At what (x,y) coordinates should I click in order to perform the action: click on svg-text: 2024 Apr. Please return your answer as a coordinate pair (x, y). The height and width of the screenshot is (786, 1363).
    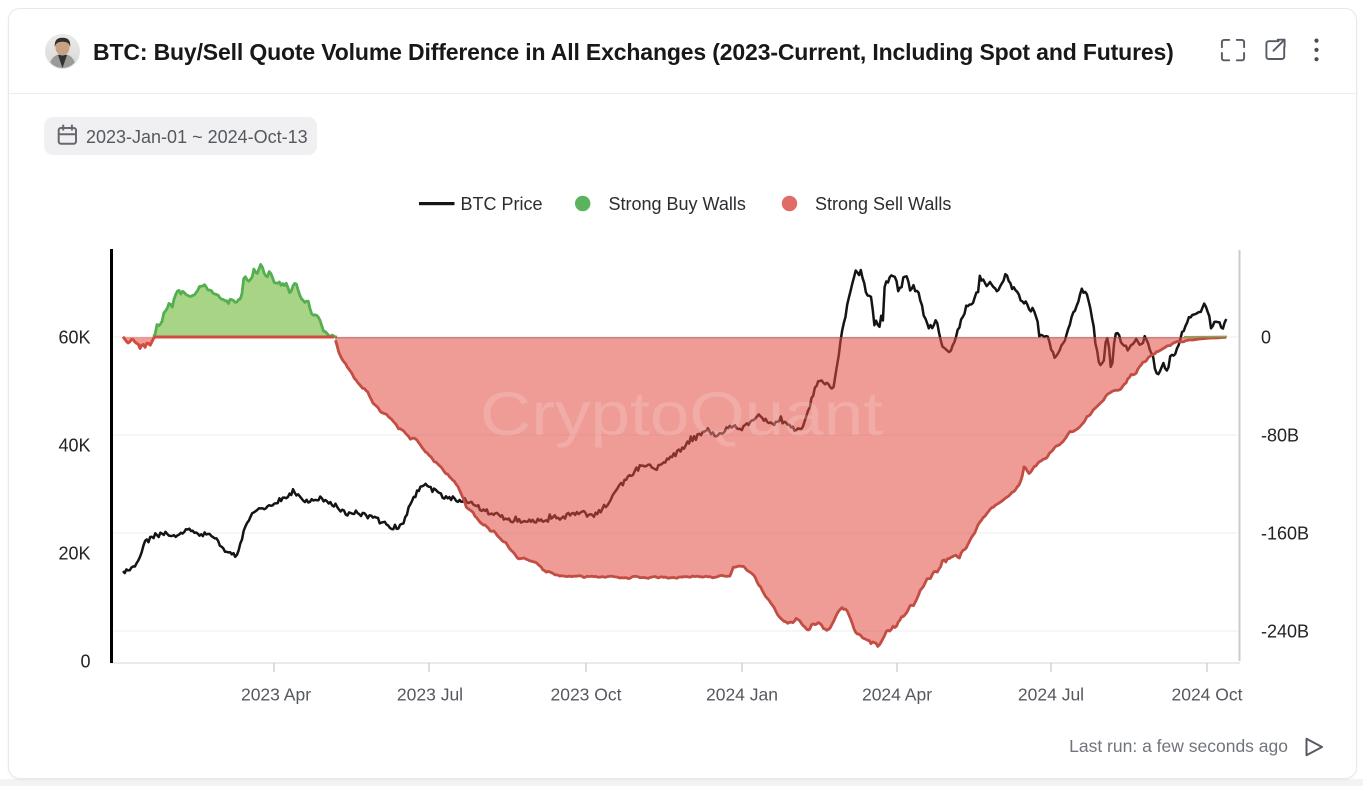
    Looking at the image, I should click on (897, 695).